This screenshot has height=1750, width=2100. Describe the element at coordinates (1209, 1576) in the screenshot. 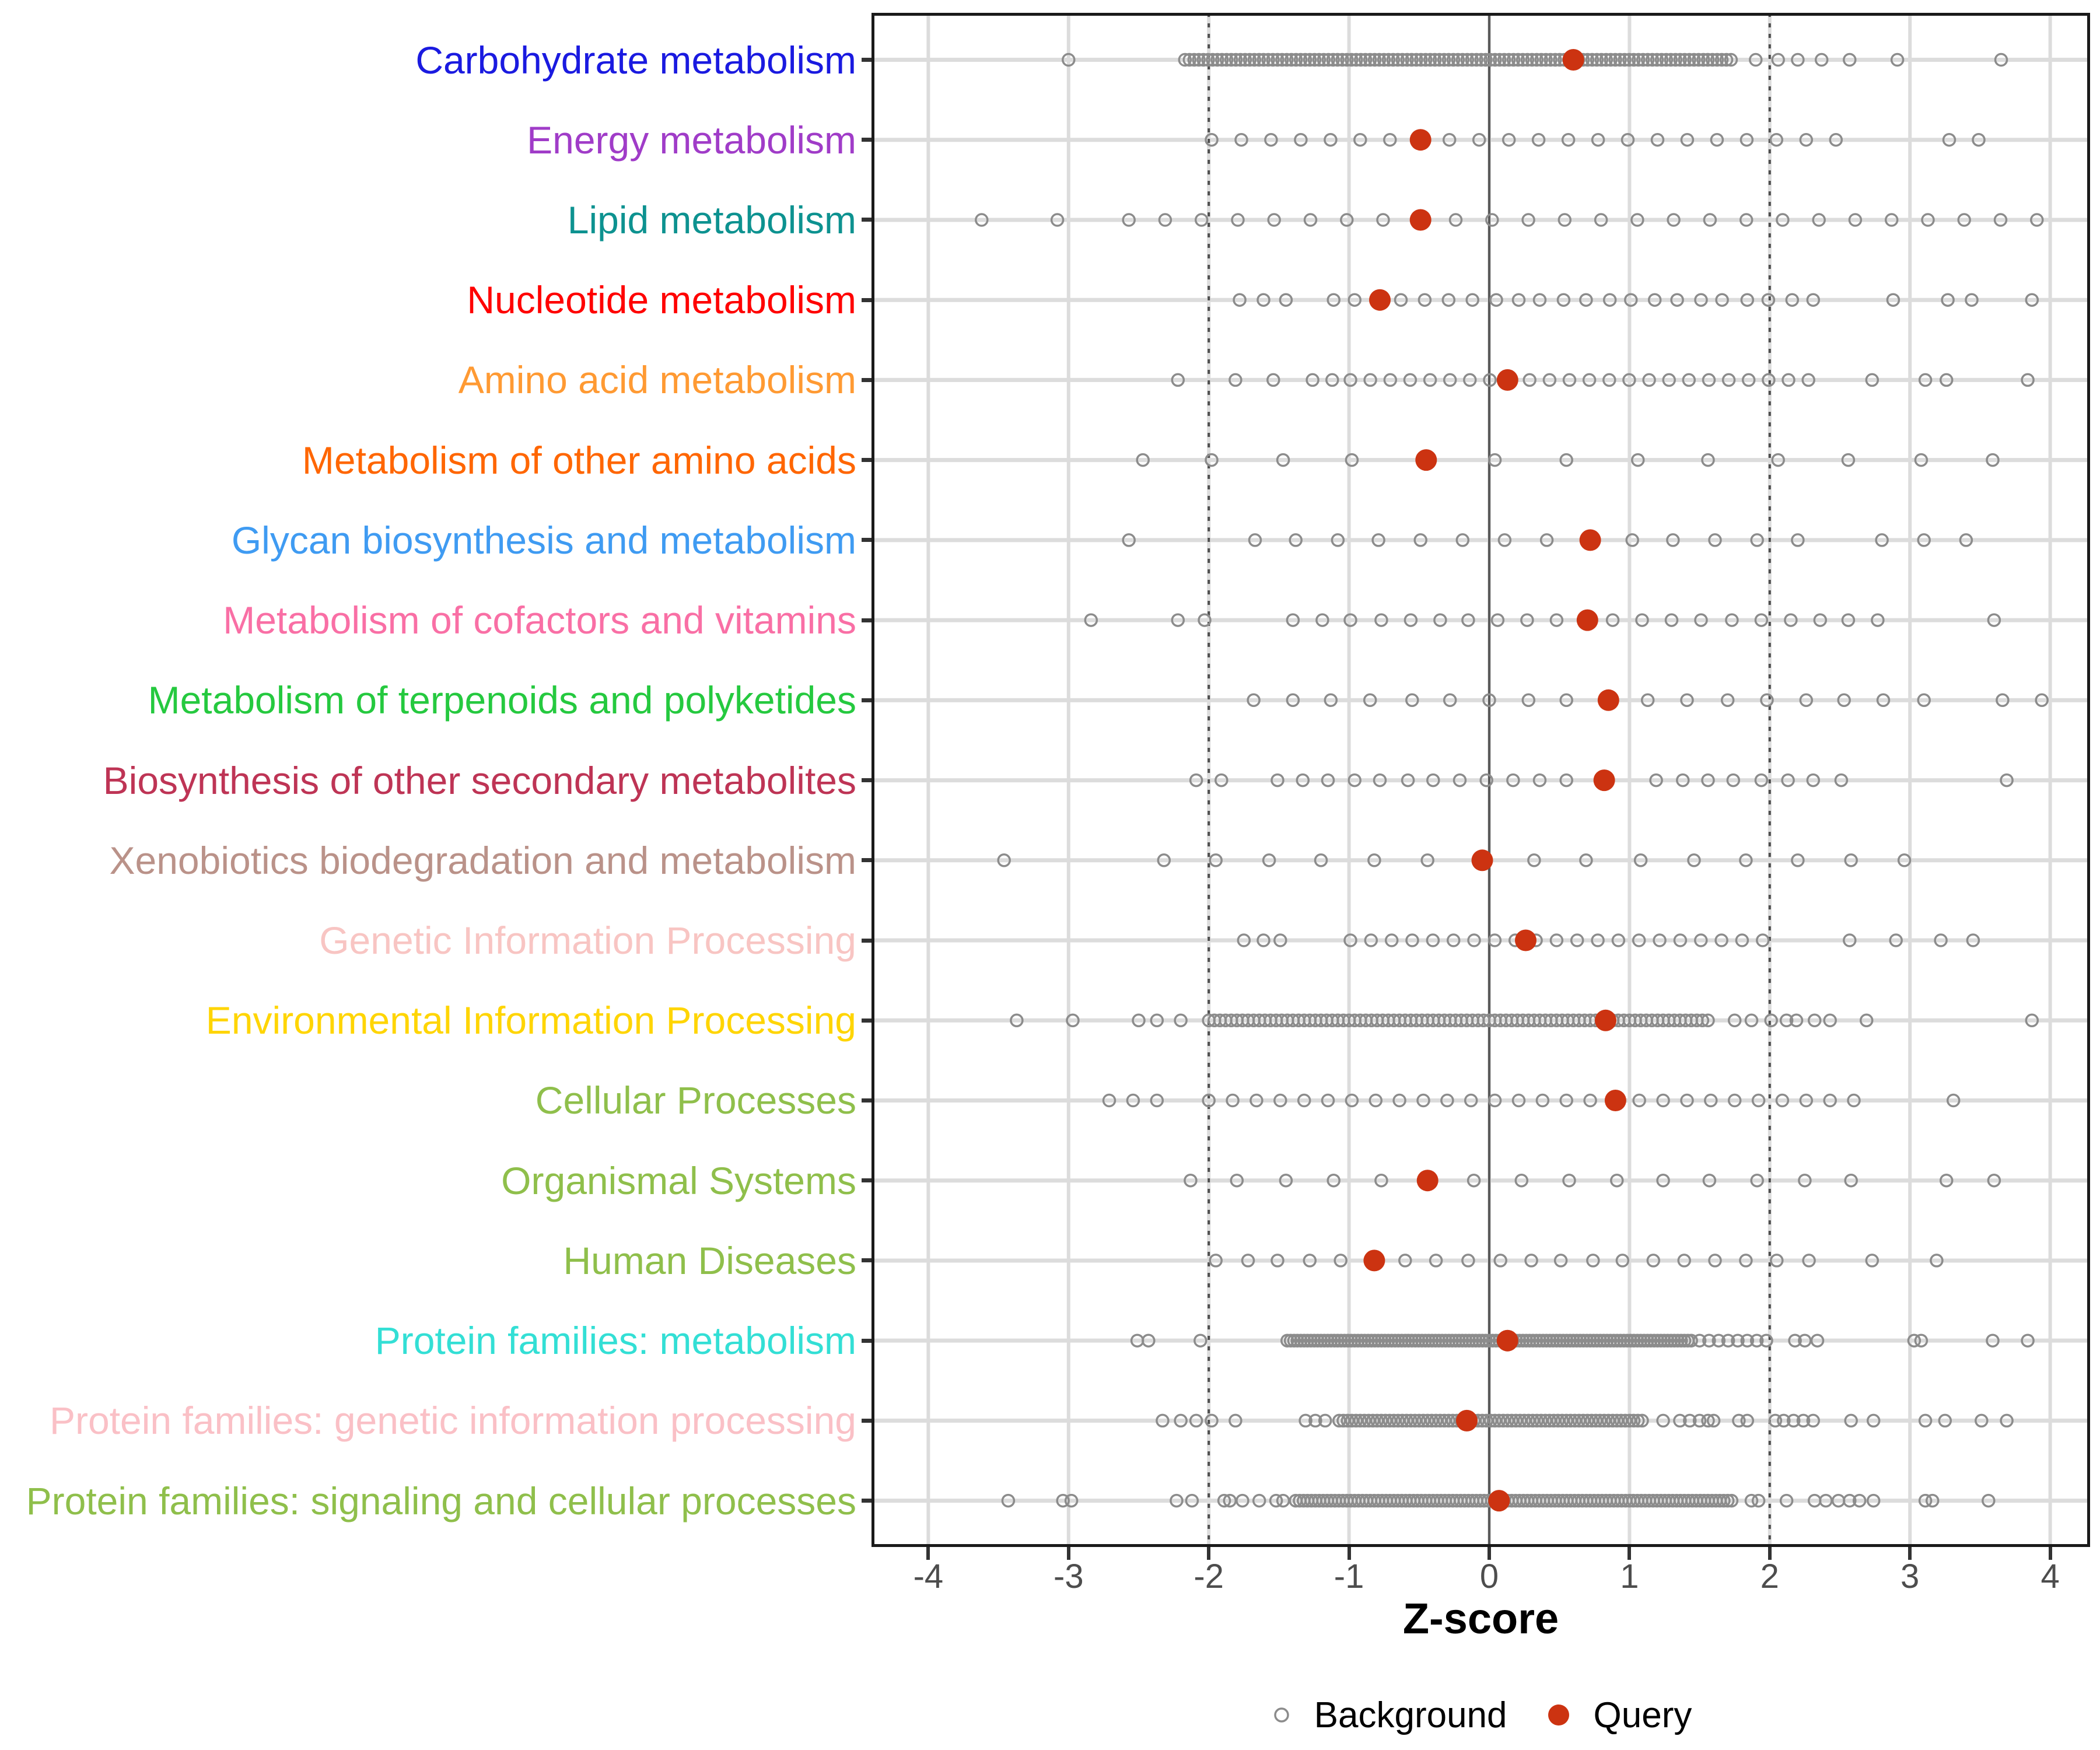

I see `x-axis-tick-label: -2` at that location.